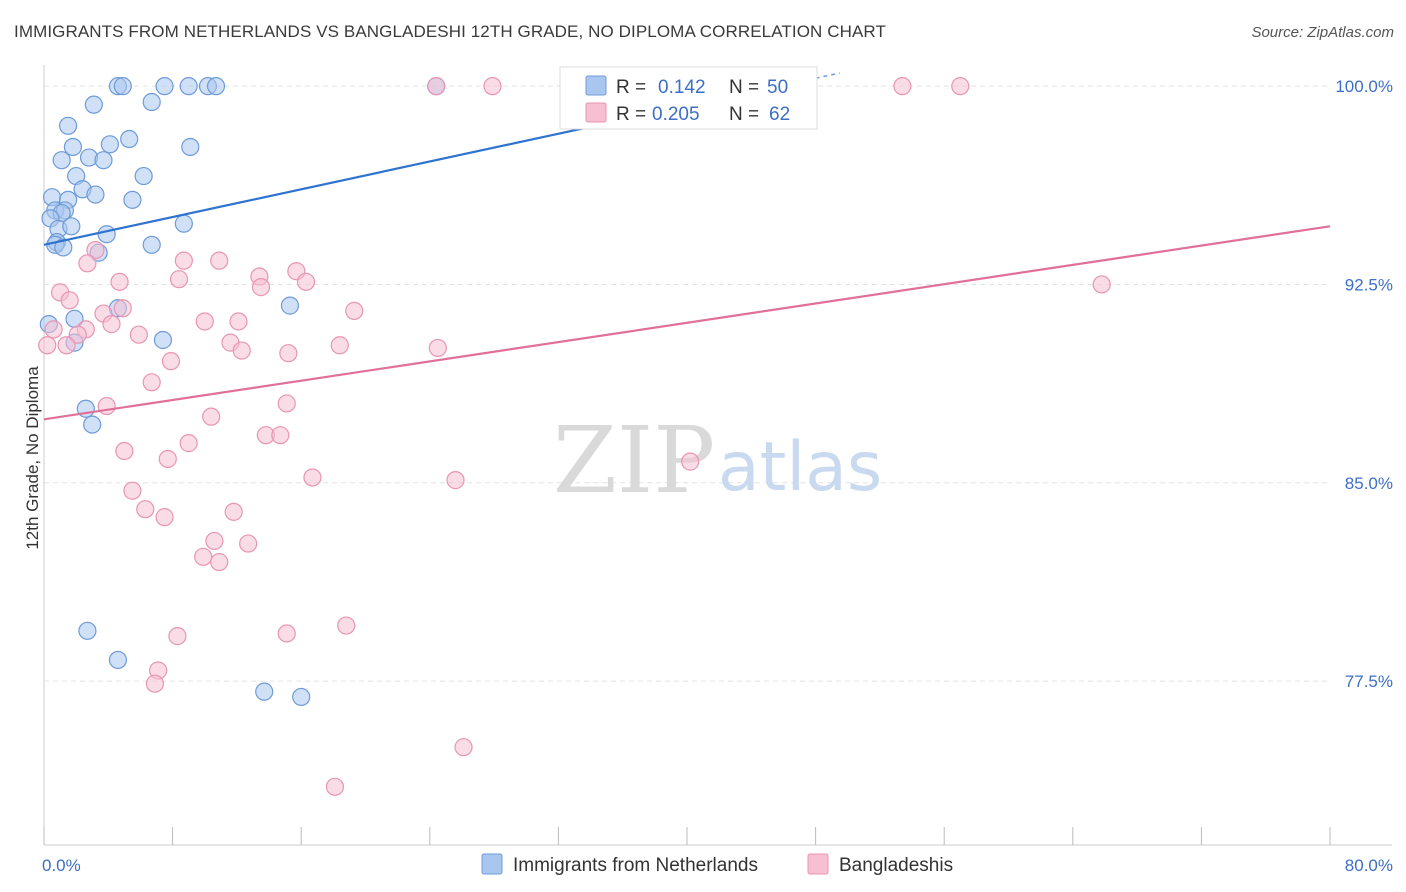  Describe the element at coordinates (1369, 865) in the screenshot. I see `x-tick-label-1: 80.0%` at that location.